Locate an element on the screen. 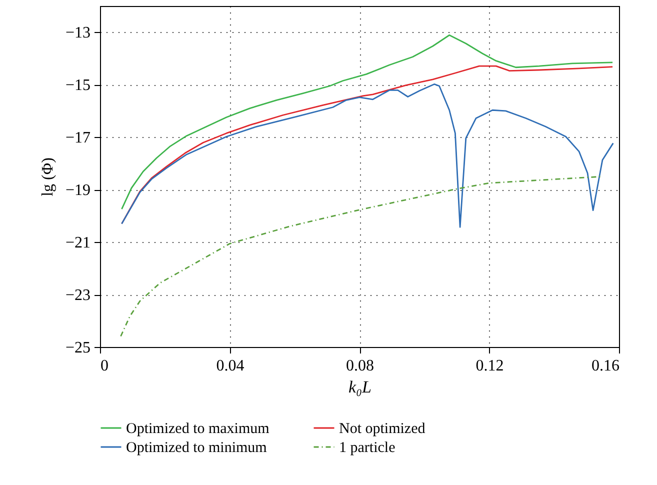 This screenshot has height=485, width=657. x-axis-title: k₀L is located at coordinates (360, 387).